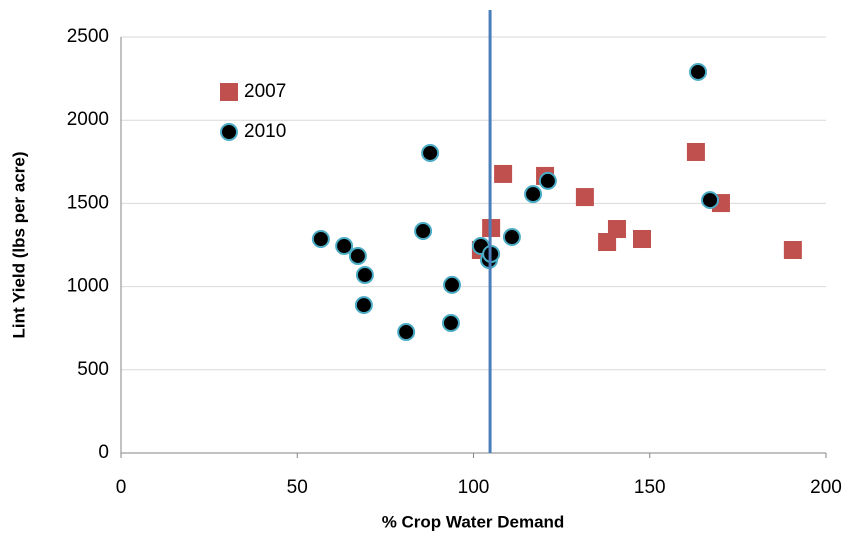 The image size is (859, 540). I want to click on x-tick-label: 200, so click(826, 487).